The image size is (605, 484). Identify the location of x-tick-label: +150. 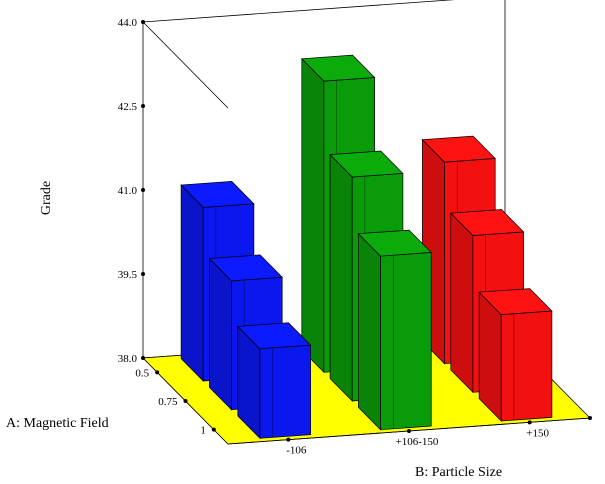
(537, 433).